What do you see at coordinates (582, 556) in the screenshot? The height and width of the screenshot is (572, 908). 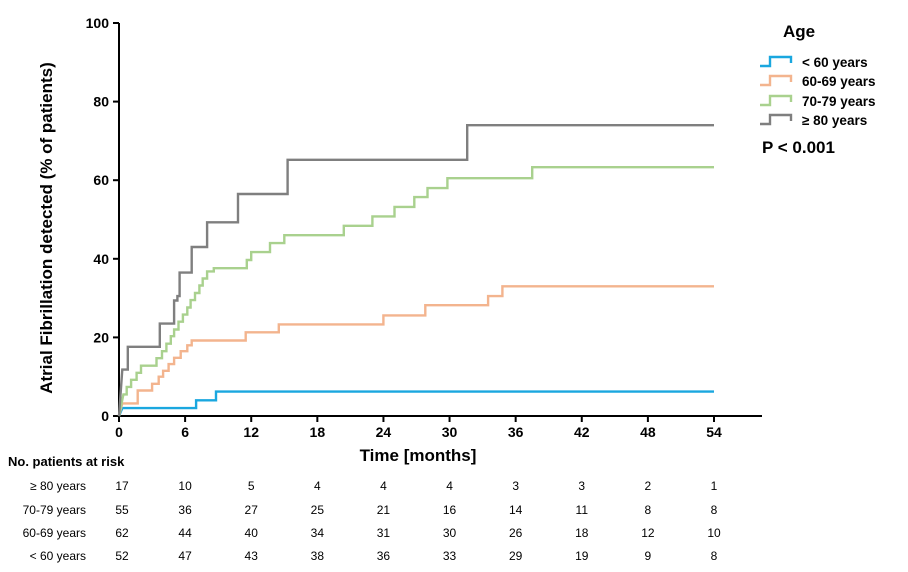 I see `risk-cell: 19` at bounding box center [582, 556].